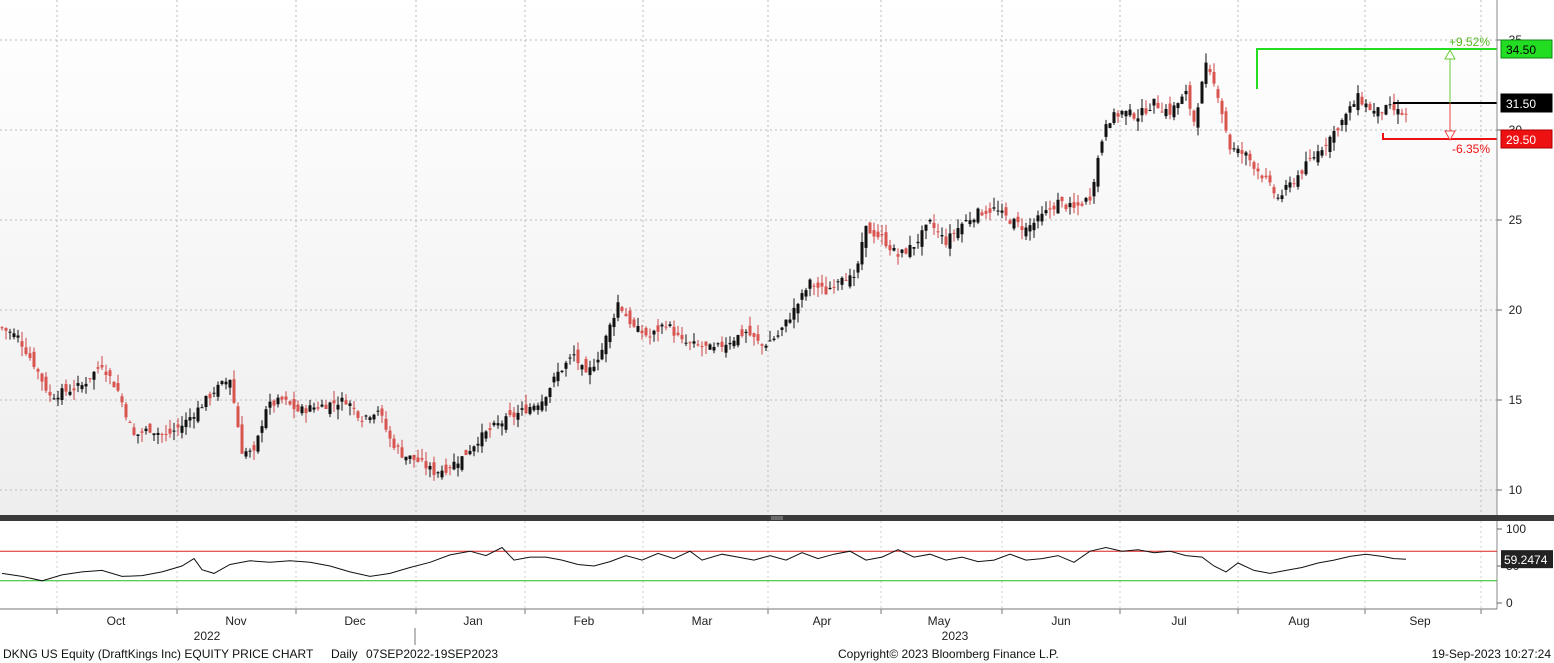 This screenshot has width=1554, height=663. I want to click on price-tick-label: 10, so click(1516, 490).